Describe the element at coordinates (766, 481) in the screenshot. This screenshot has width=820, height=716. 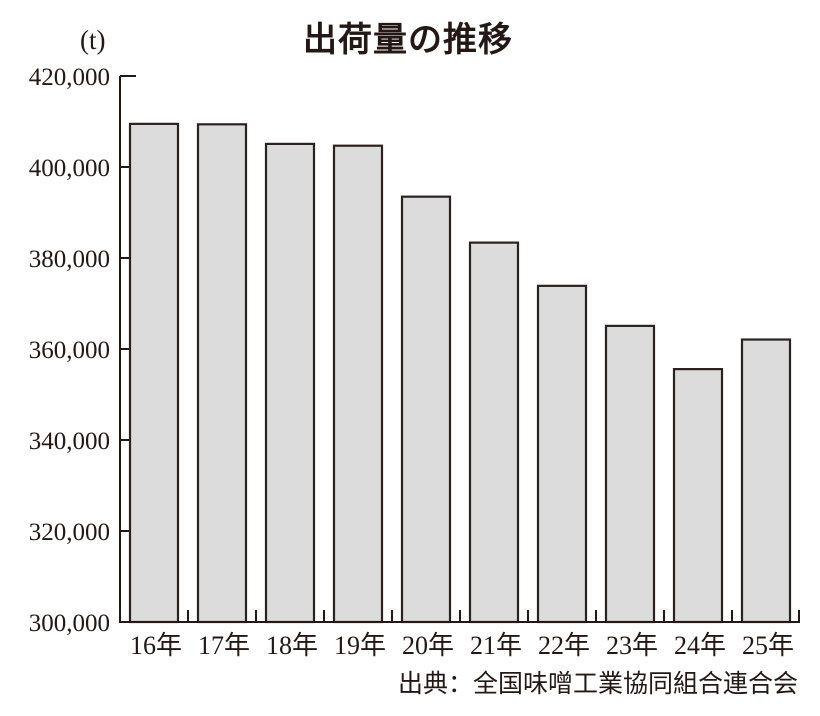
I see `bar-25年` at that location.